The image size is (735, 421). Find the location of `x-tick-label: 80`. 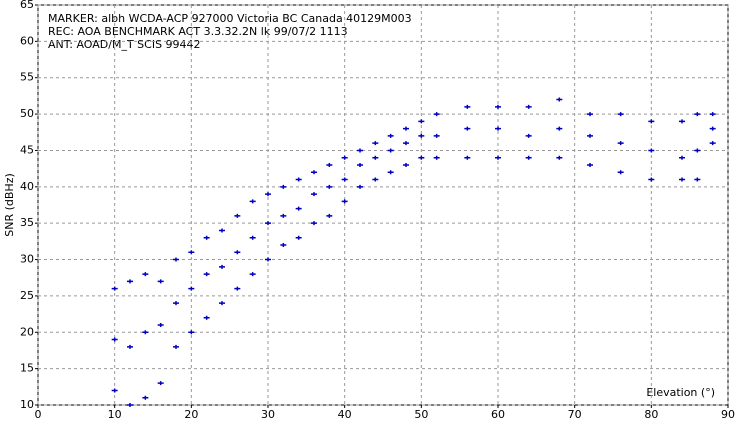

x-tick-label: 80 is located at coordinates (651, 414).